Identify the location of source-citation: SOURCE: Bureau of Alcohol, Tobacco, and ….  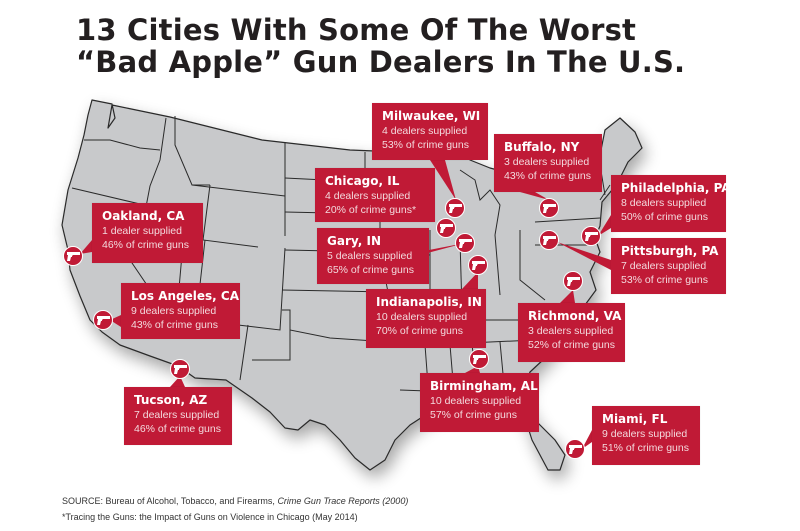
(235, 501).